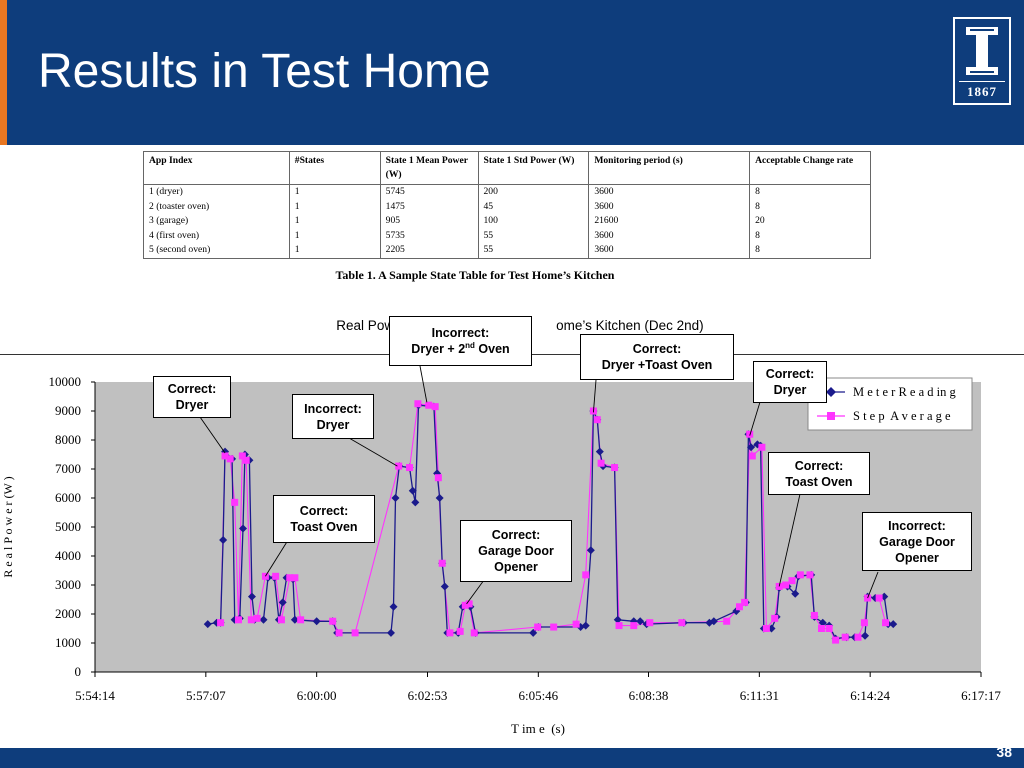 The width and height of the screenshot is (1024, 768). What do you see at coordinates (657, 357) in the screenshot?
I see `callout-correct-dryer-toast: Correct: Dryer +Toast Oven` at bounding box center [657, 357].